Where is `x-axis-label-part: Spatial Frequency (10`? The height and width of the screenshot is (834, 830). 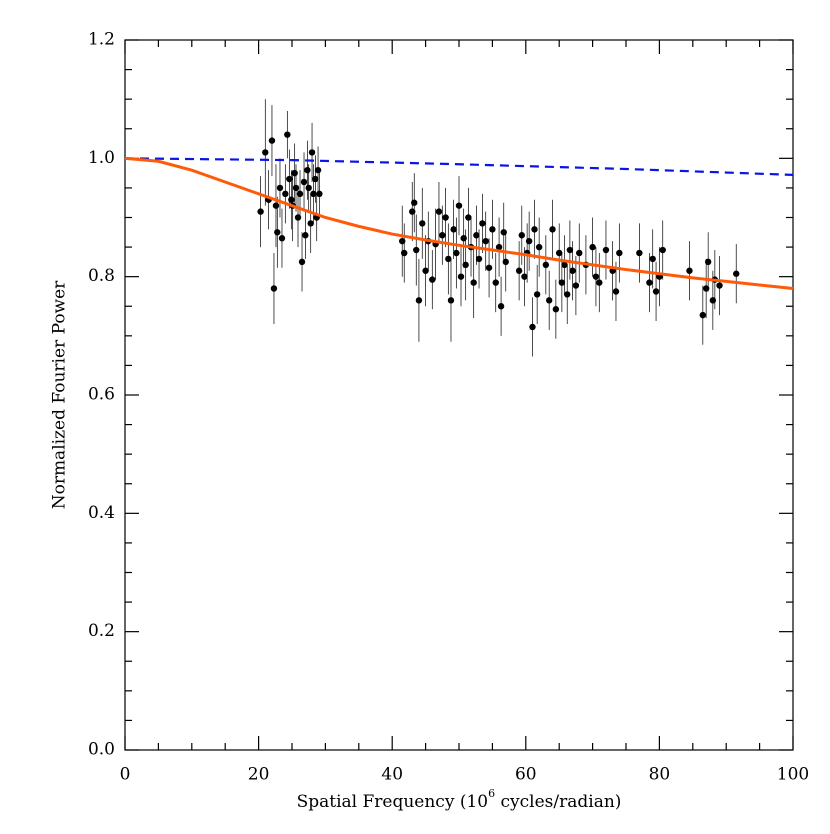
x-axis-label-part: Spatial Frequency (10 is located at coordinates (393, 802).